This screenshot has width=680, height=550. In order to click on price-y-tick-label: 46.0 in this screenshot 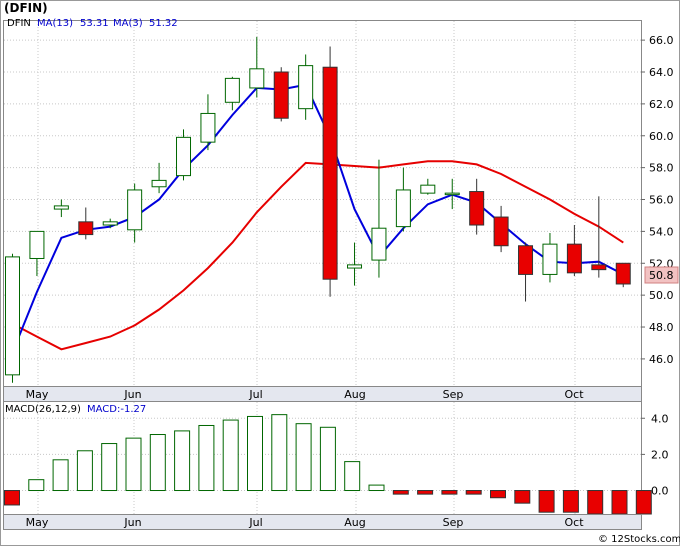, I will do `click(661, 359)`.